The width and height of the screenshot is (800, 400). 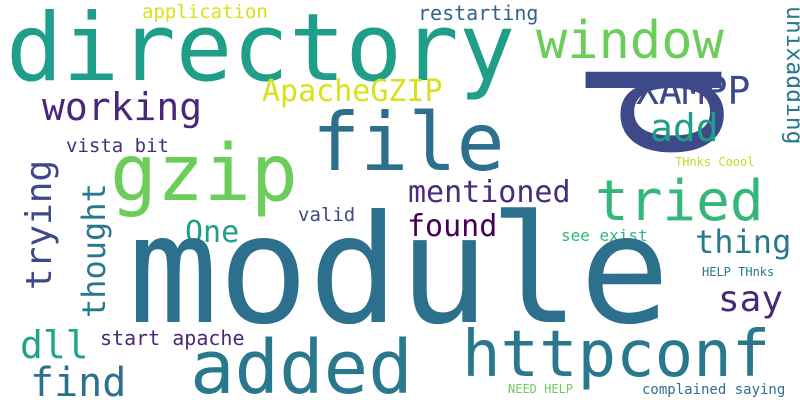 I want to click on word-unixadding: unixadding, so click(x=790, y=75).